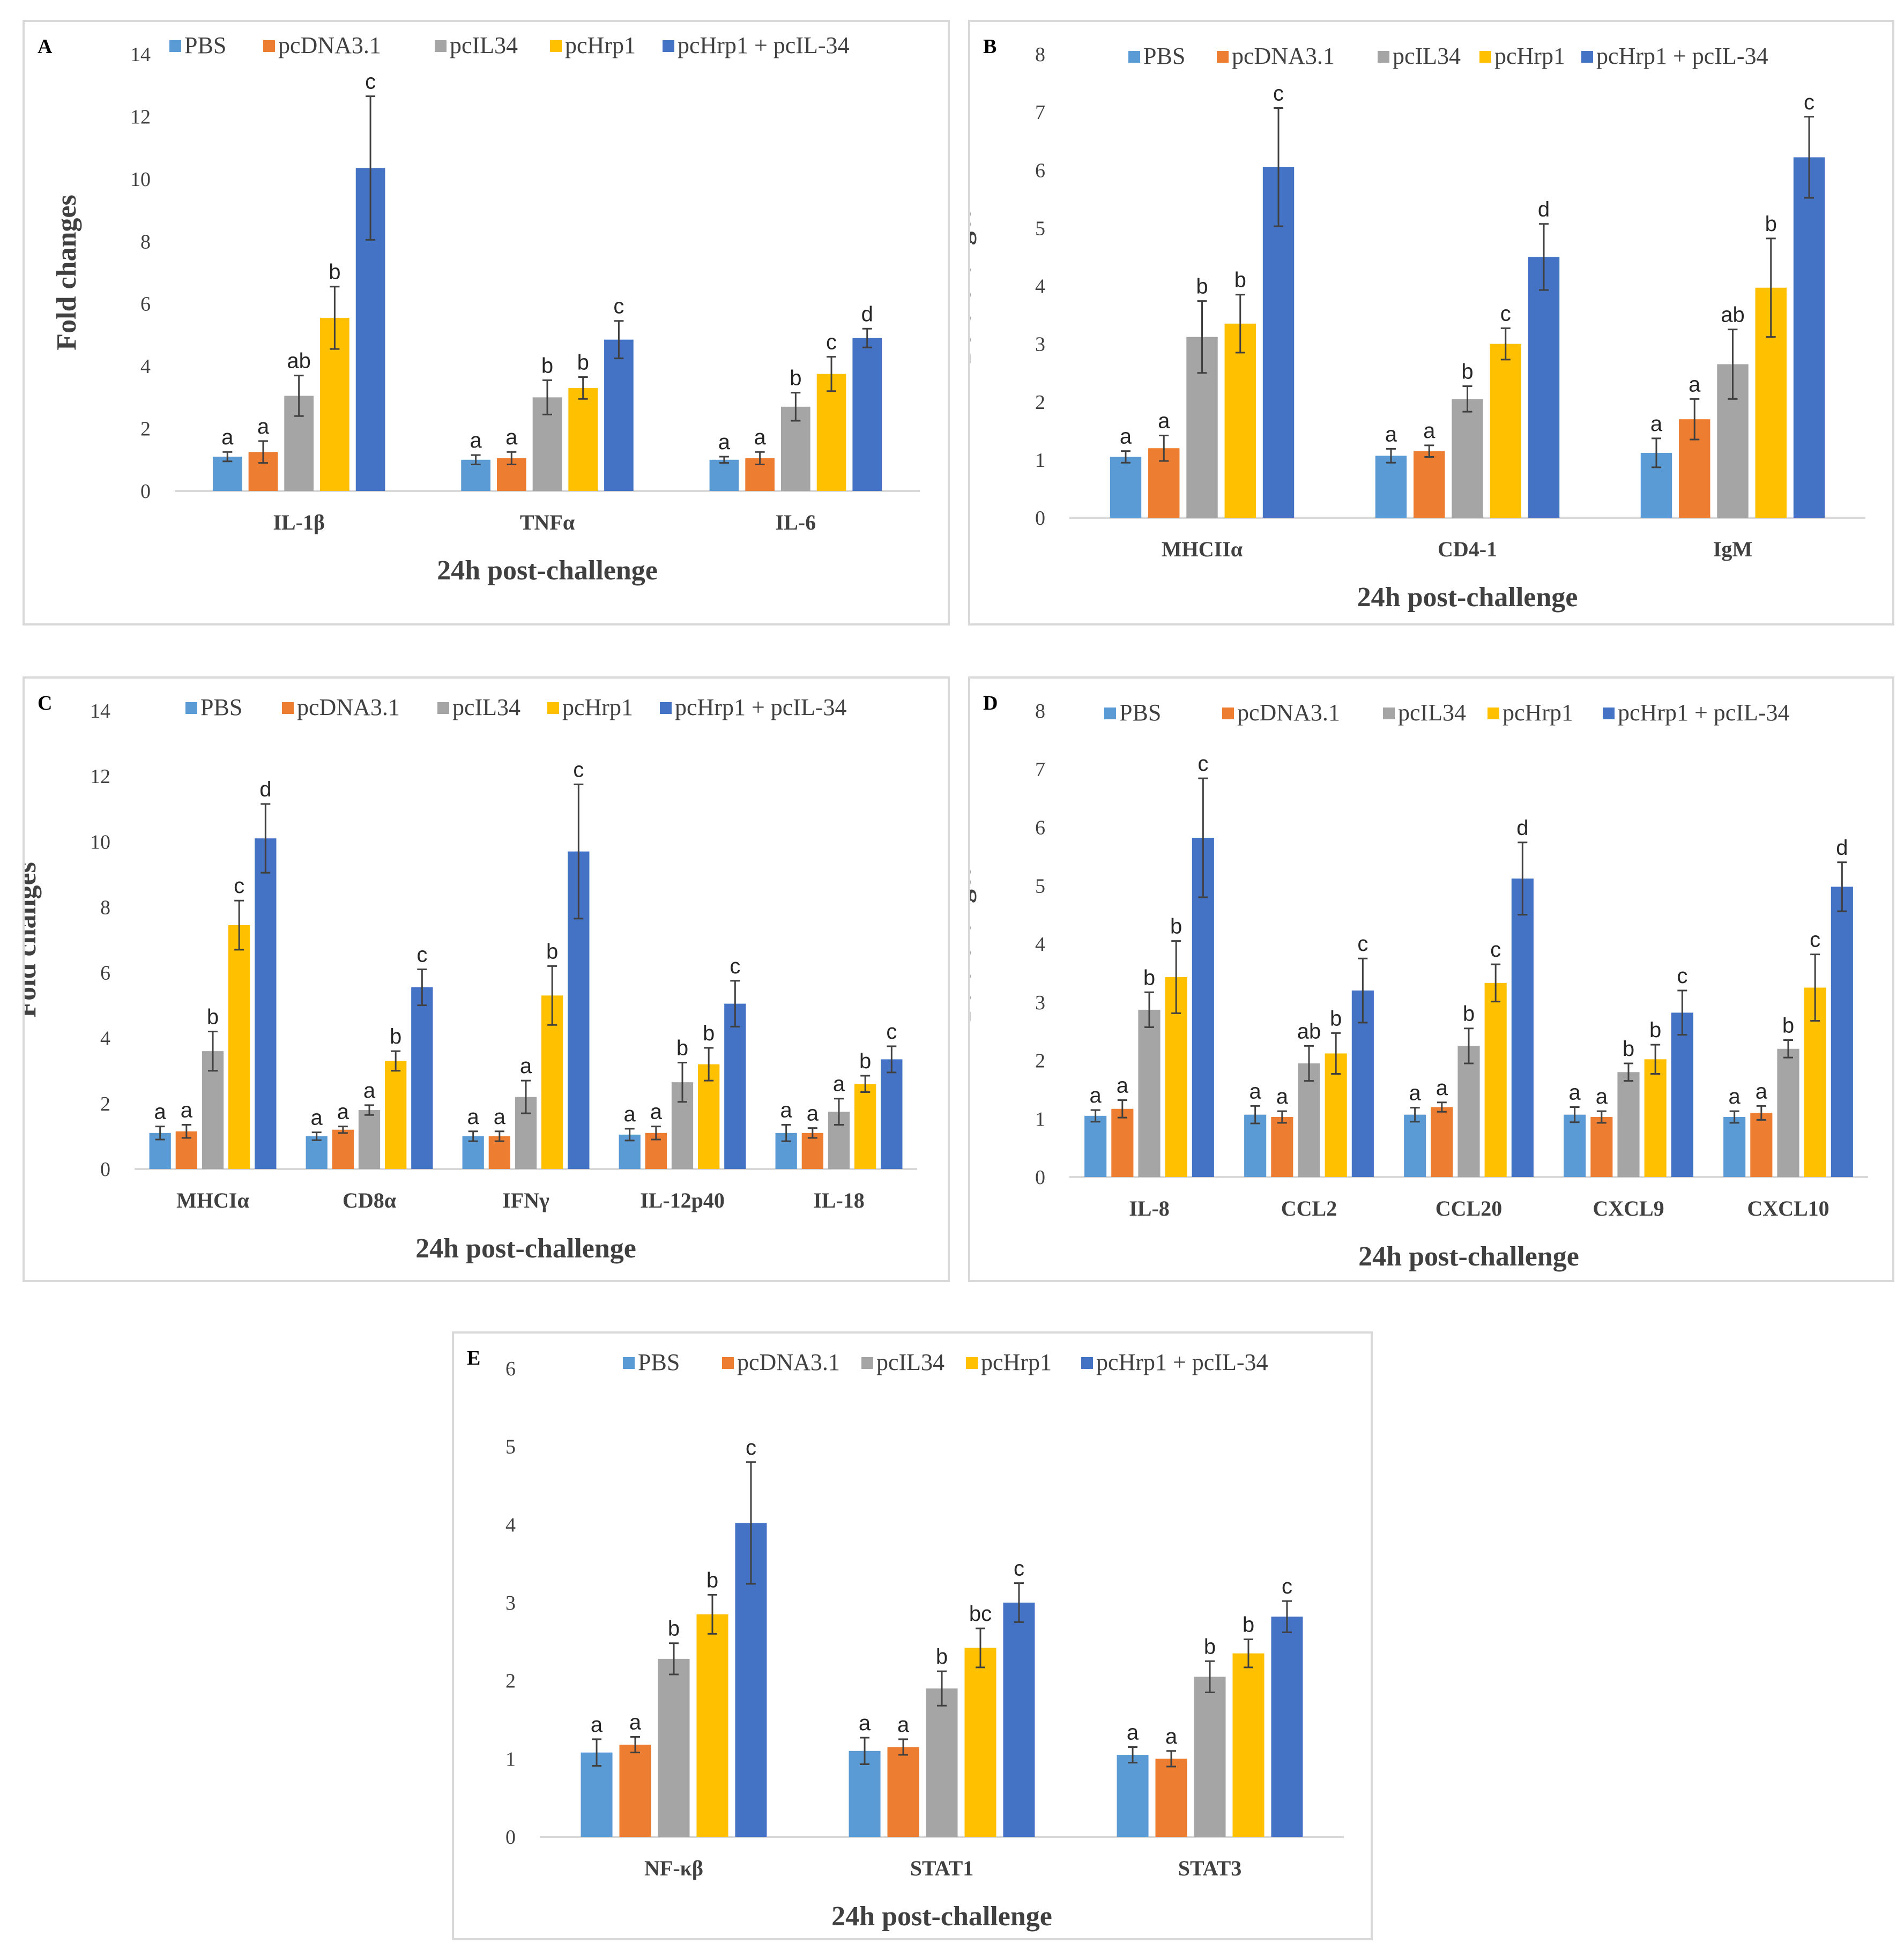  I want to click on category-label: CD4-1, so click(1467, 549).